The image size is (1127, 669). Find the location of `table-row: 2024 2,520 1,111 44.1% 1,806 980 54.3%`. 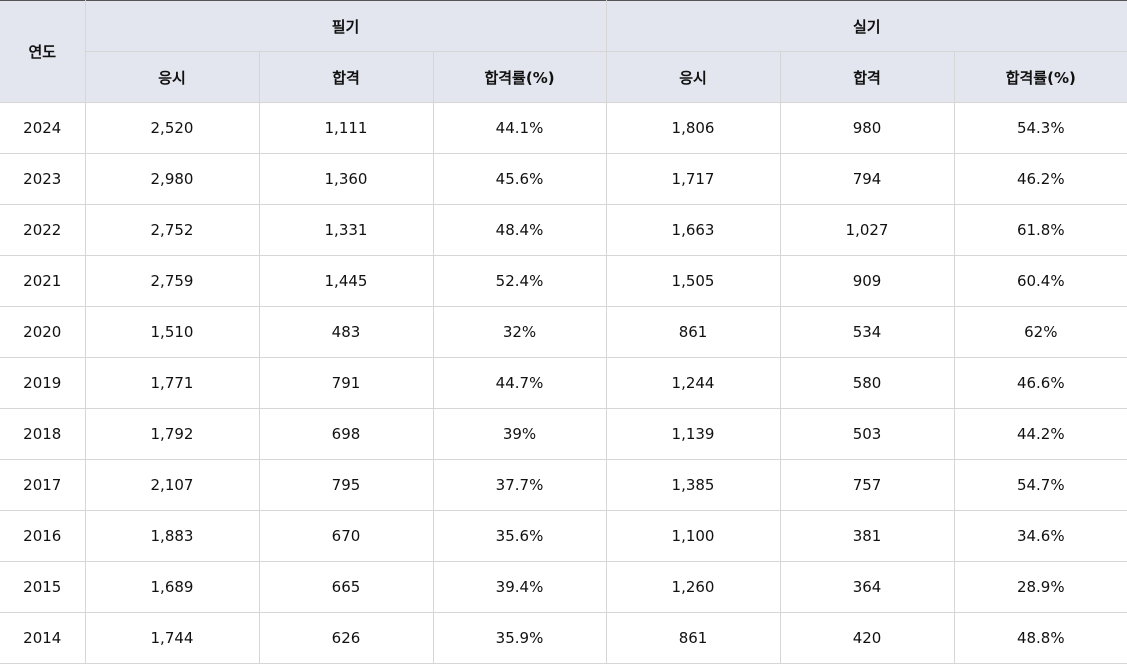

table-row: 2024 2,520 1,111 44.1% 1,806 980 54.3% is located at coordinates (563, 128).